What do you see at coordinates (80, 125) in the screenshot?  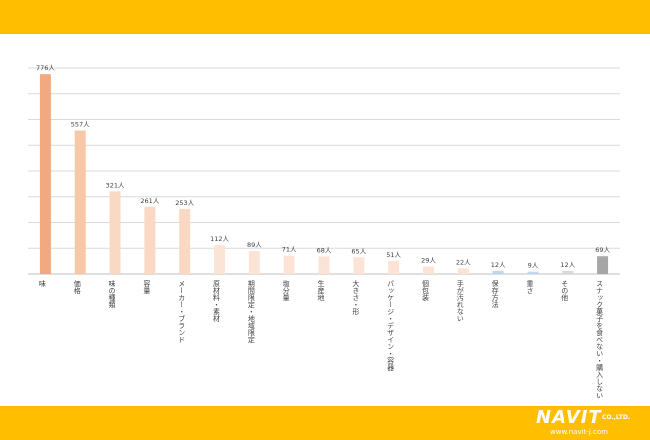 I see `data-label: 557人` at bounding box center [80, 125].